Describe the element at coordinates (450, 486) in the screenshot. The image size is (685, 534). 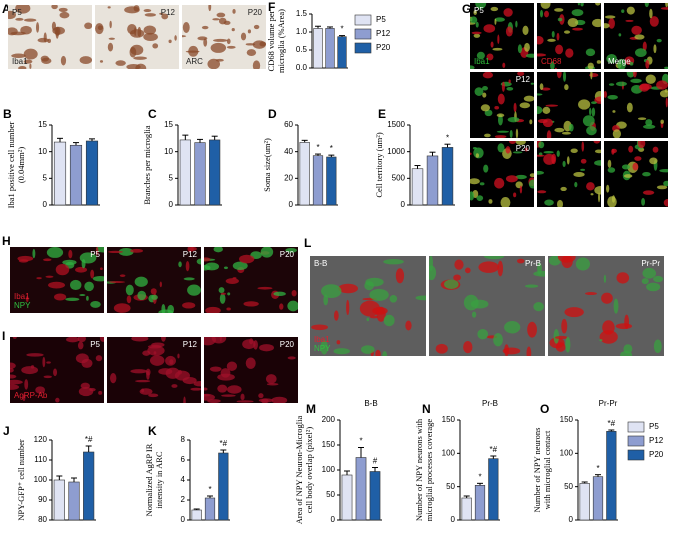
I see `y-tick-label: 50` at that location.